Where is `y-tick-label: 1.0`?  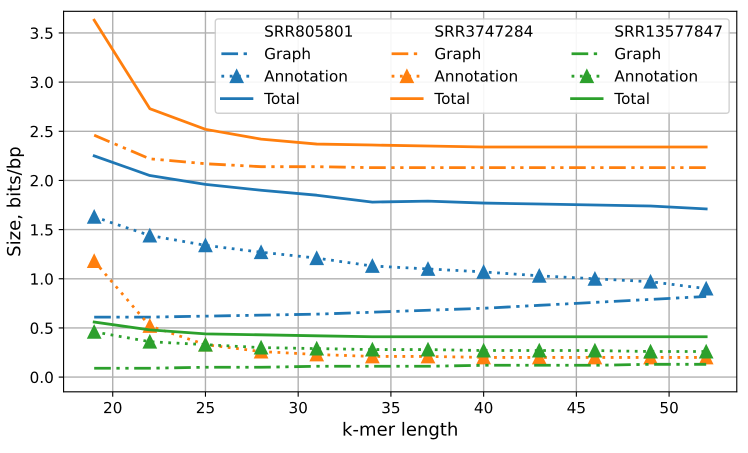 y-tick-label: 1.0 is located at coordinates (42, 279).